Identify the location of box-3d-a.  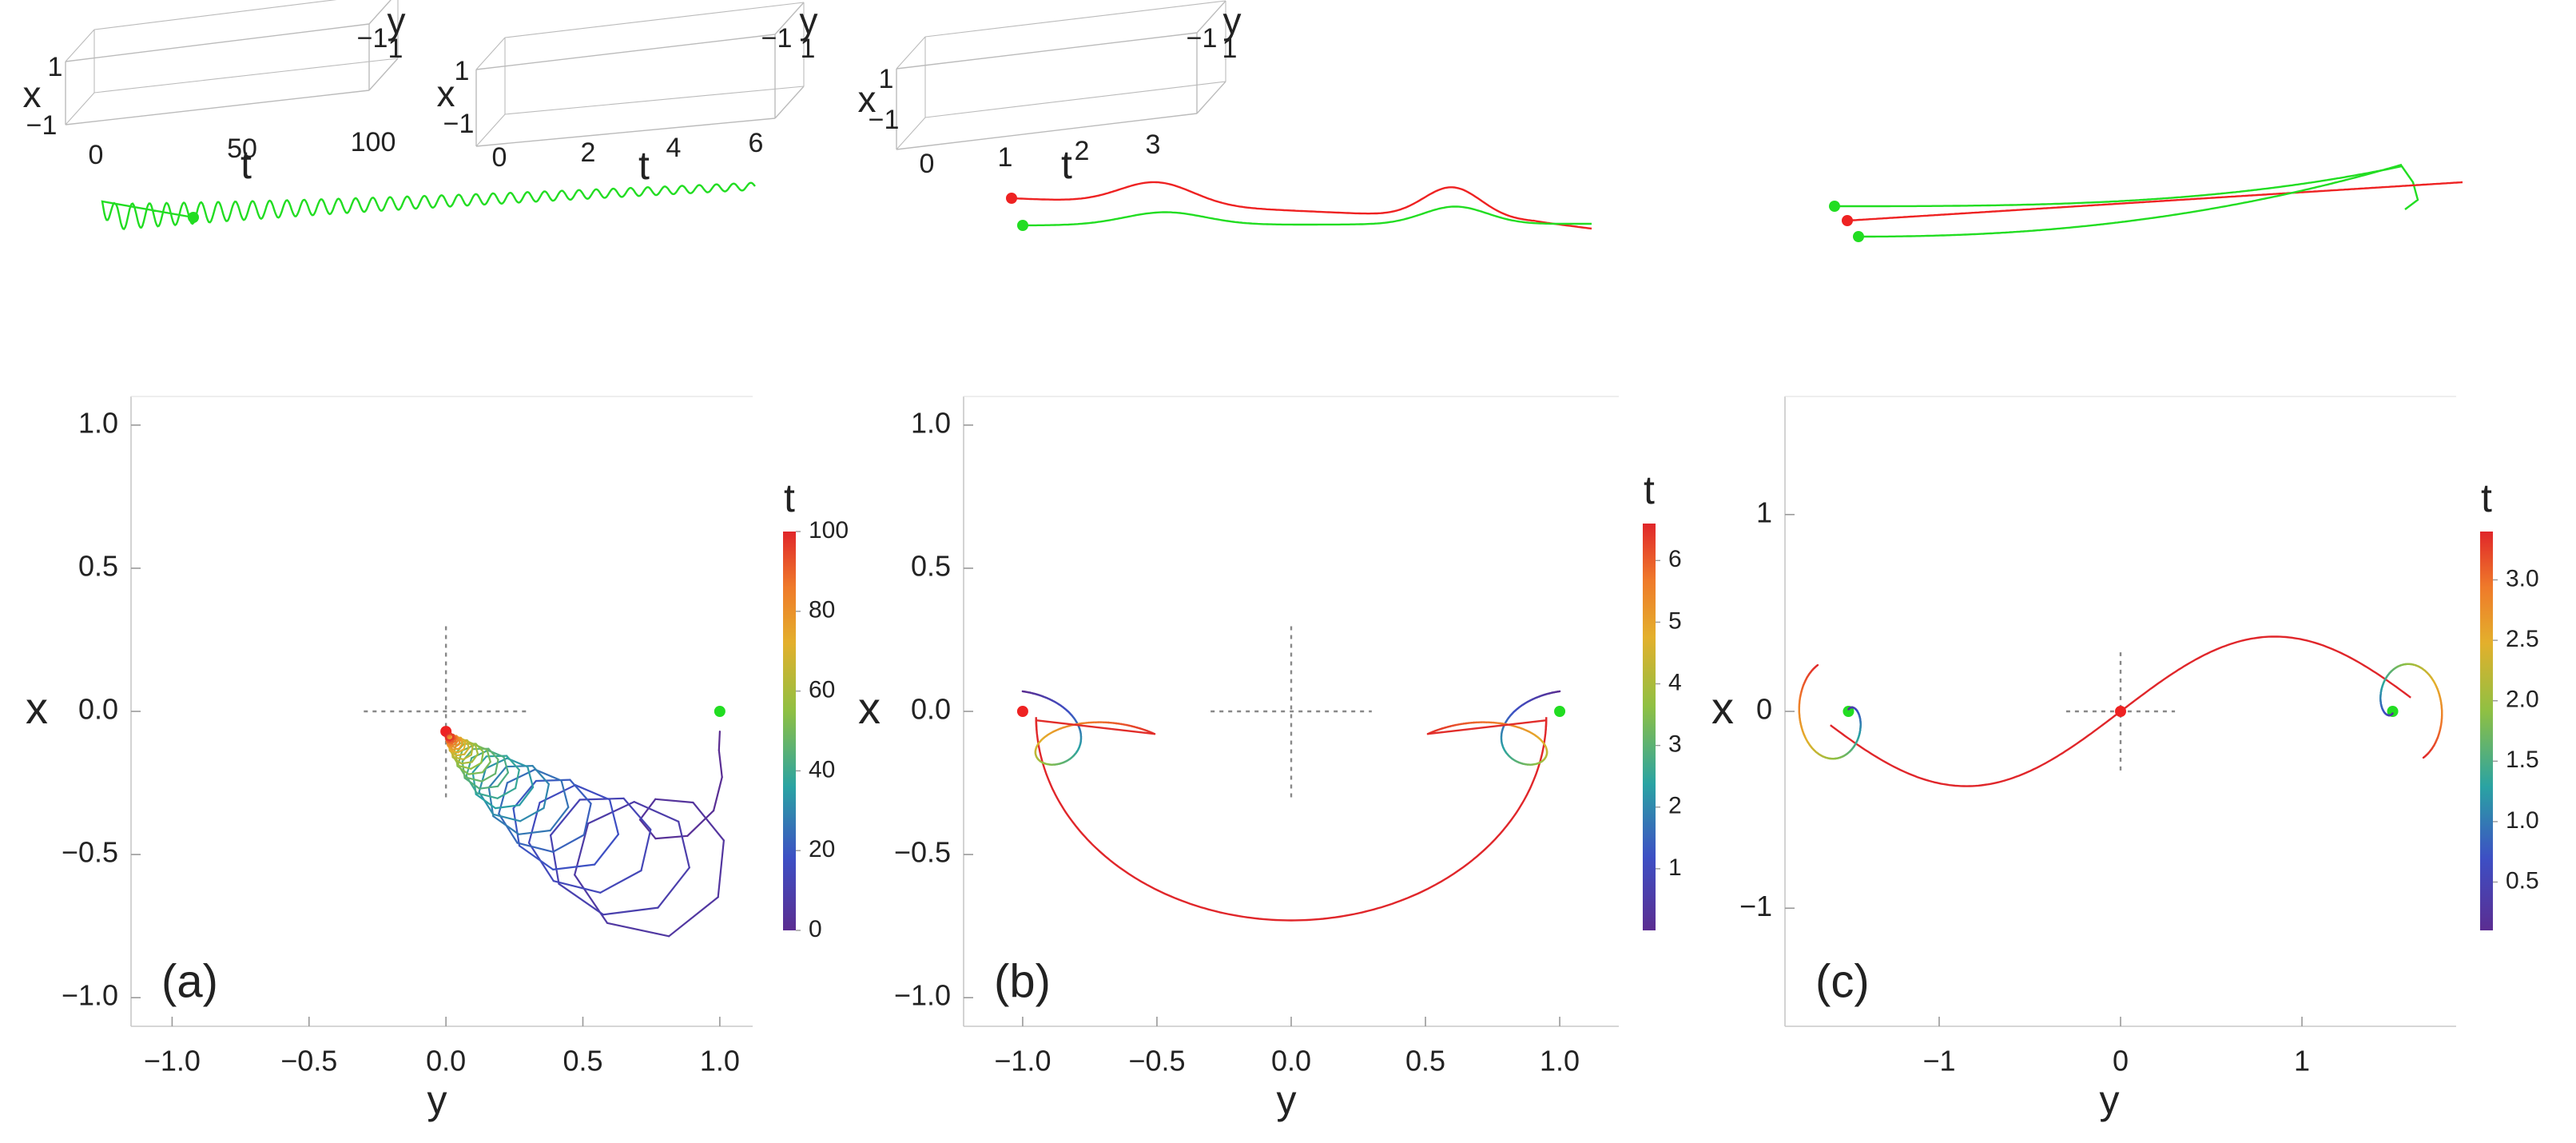
(232, 62).